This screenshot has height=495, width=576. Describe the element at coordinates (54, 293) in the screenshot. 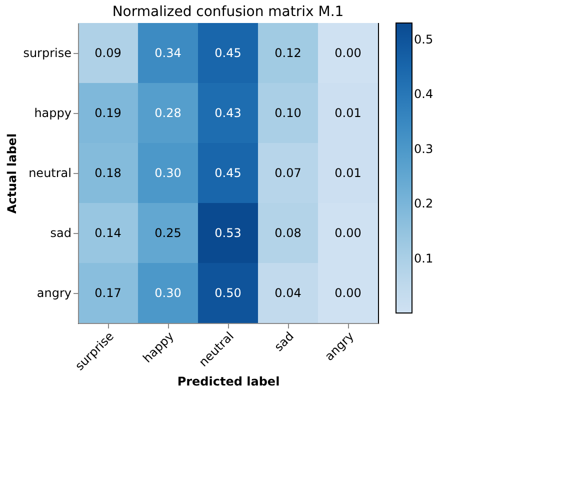

I see `y-tick-label: angry` at that location.